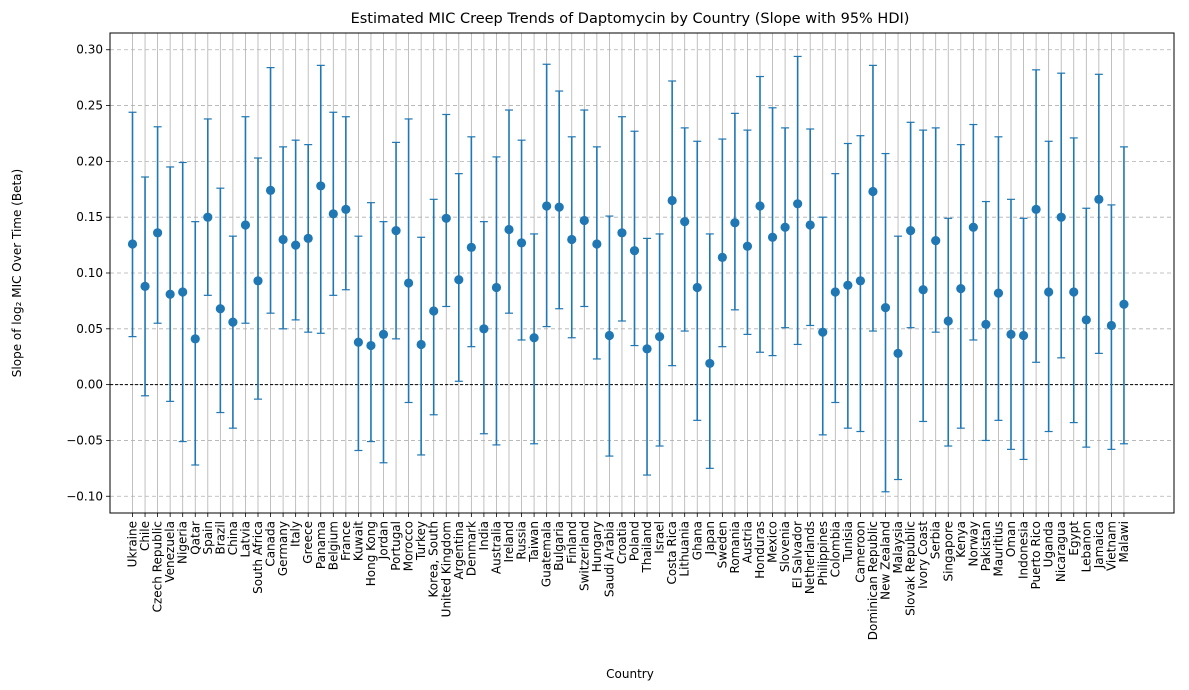 The height and width of the screenshot is (690, 1189). I want to click on x-tick-label: Latvia, so click(245, 539).